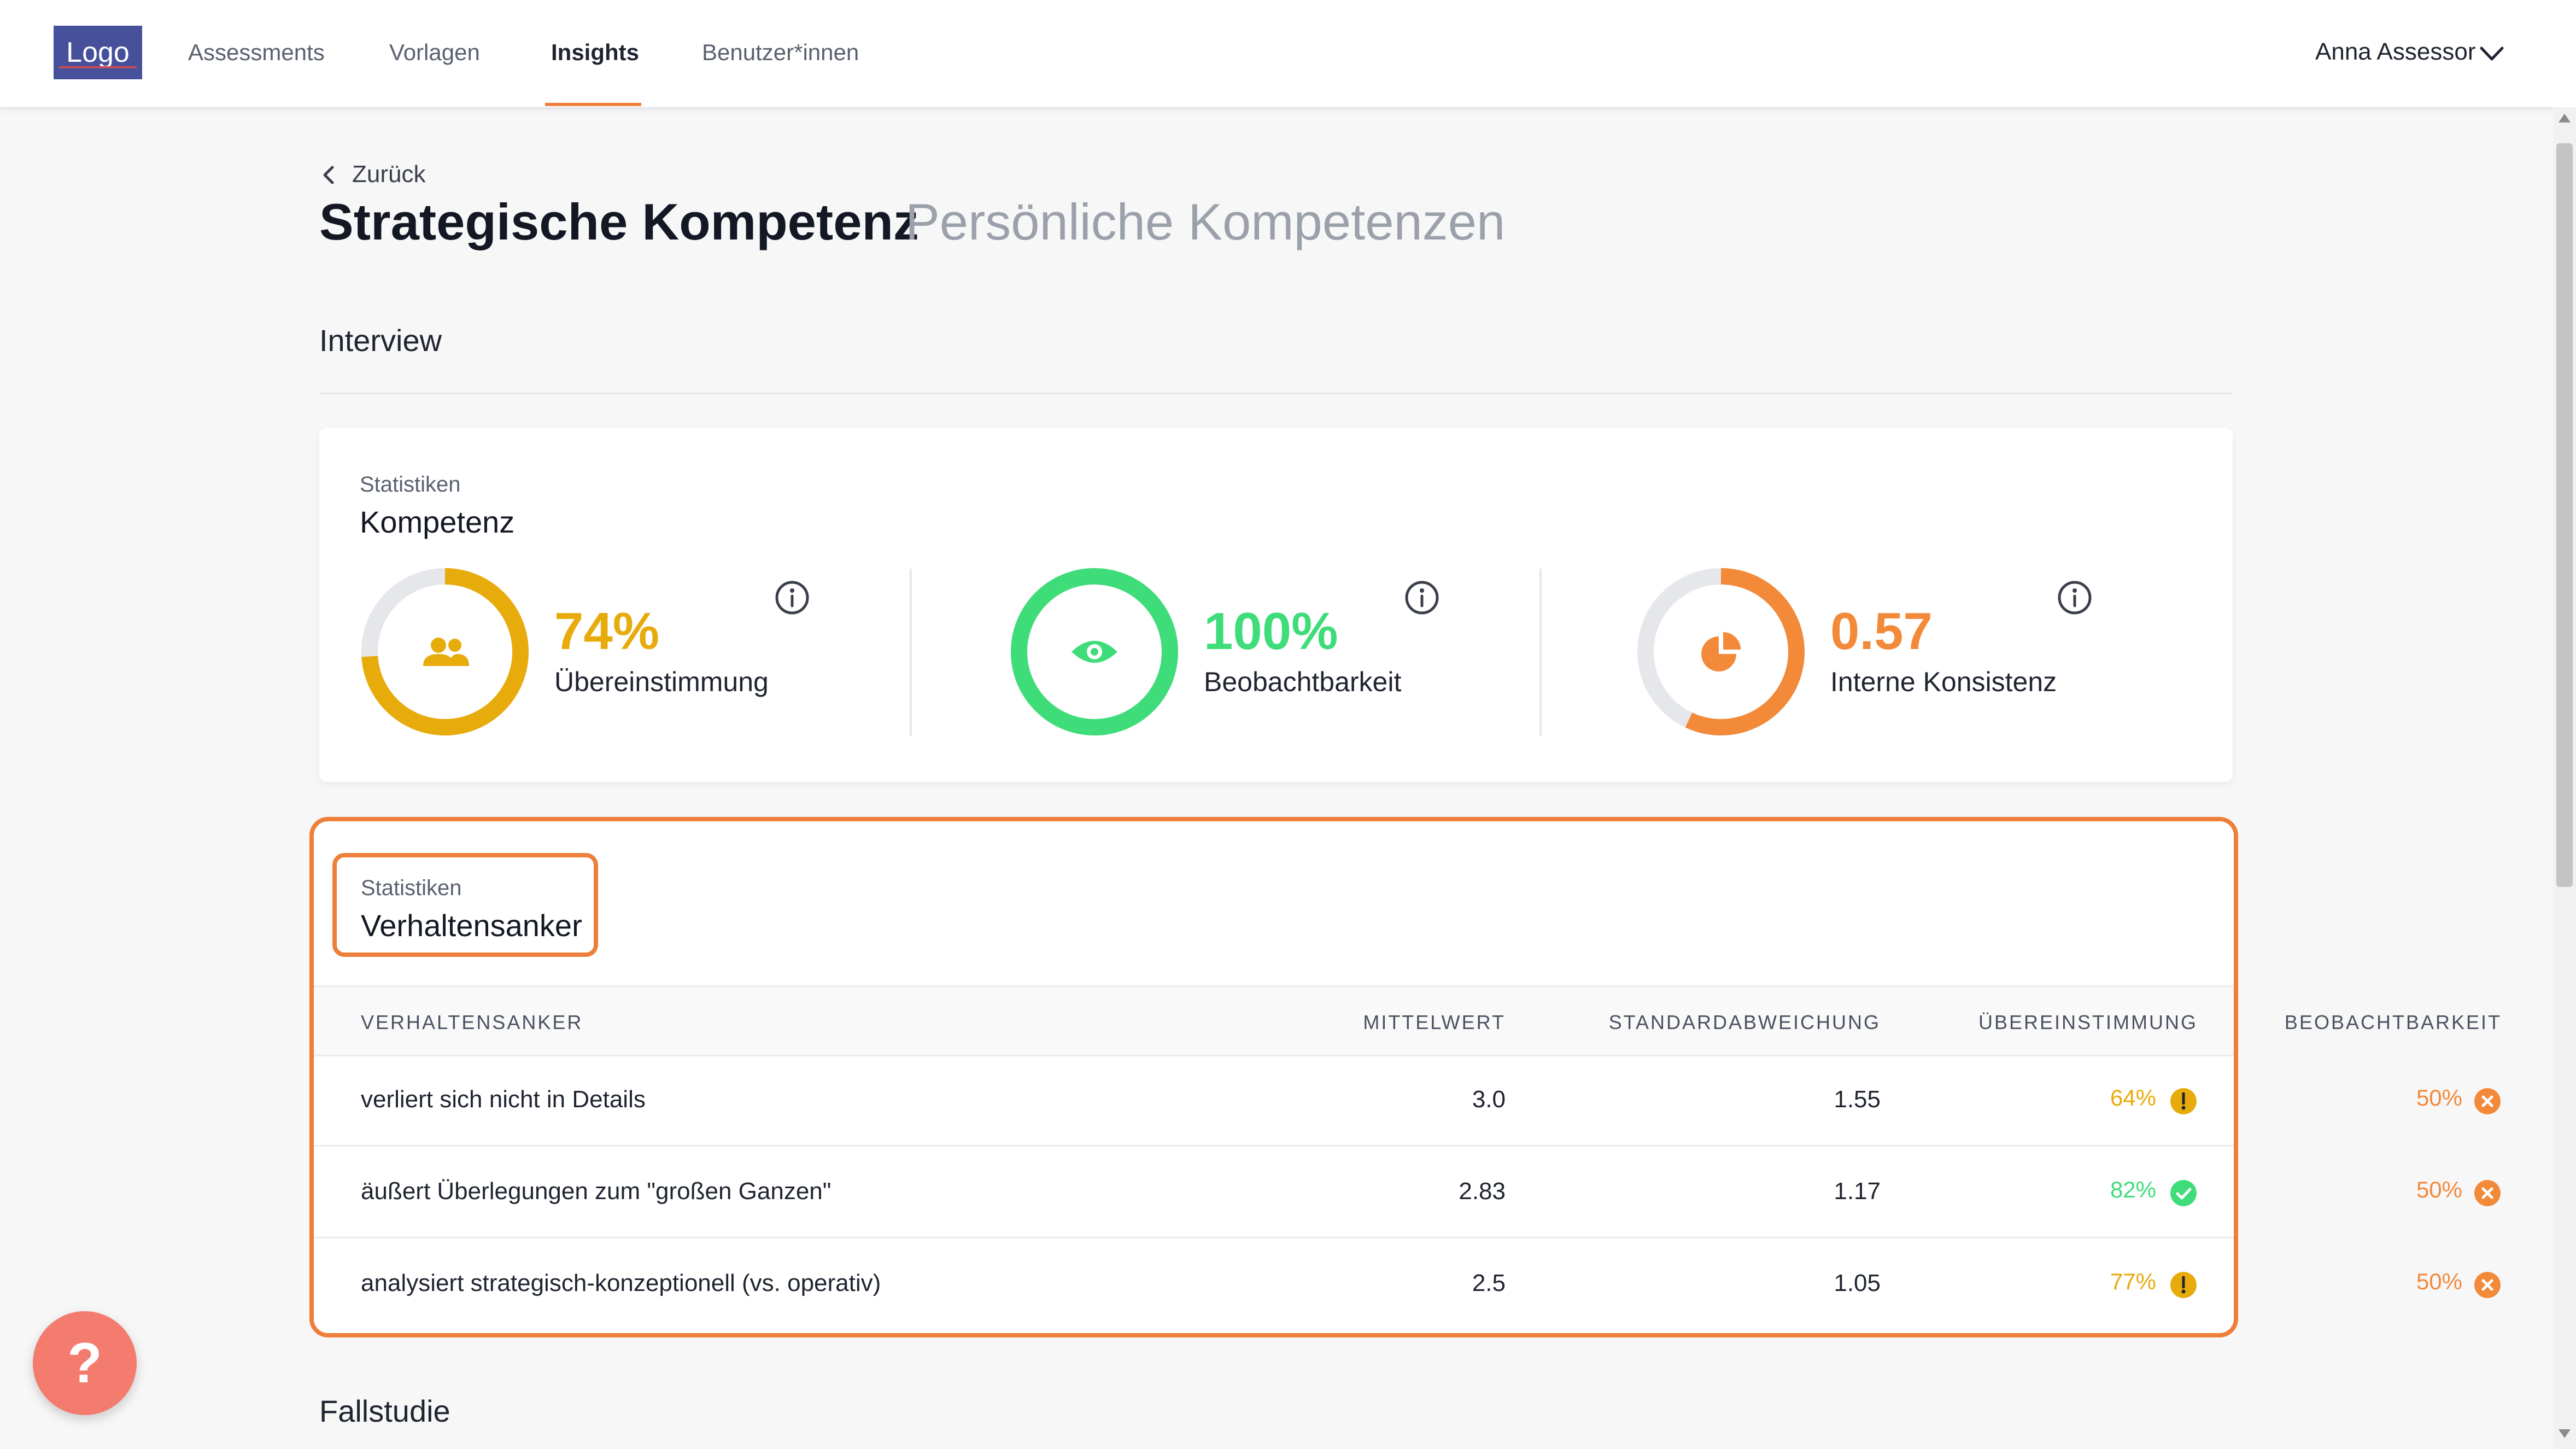  What do you see at coordinates (2133, 1281) in the screenshot?
I see `agreement-value: 77%` at bounding box center [2133, 1281].